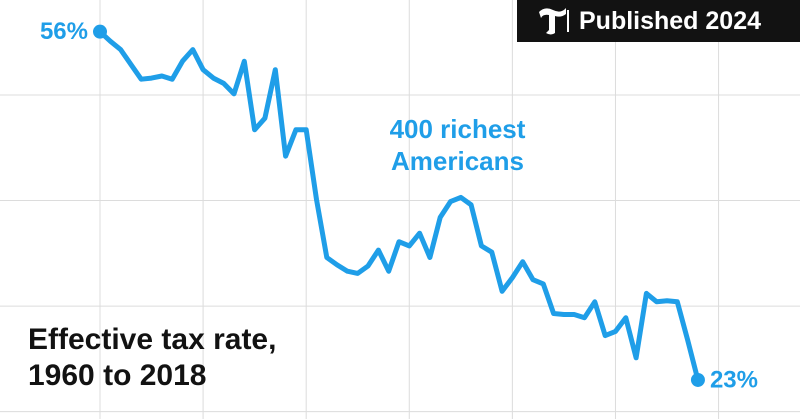  I want to click on badge: Published 2024, so click(658, 21).